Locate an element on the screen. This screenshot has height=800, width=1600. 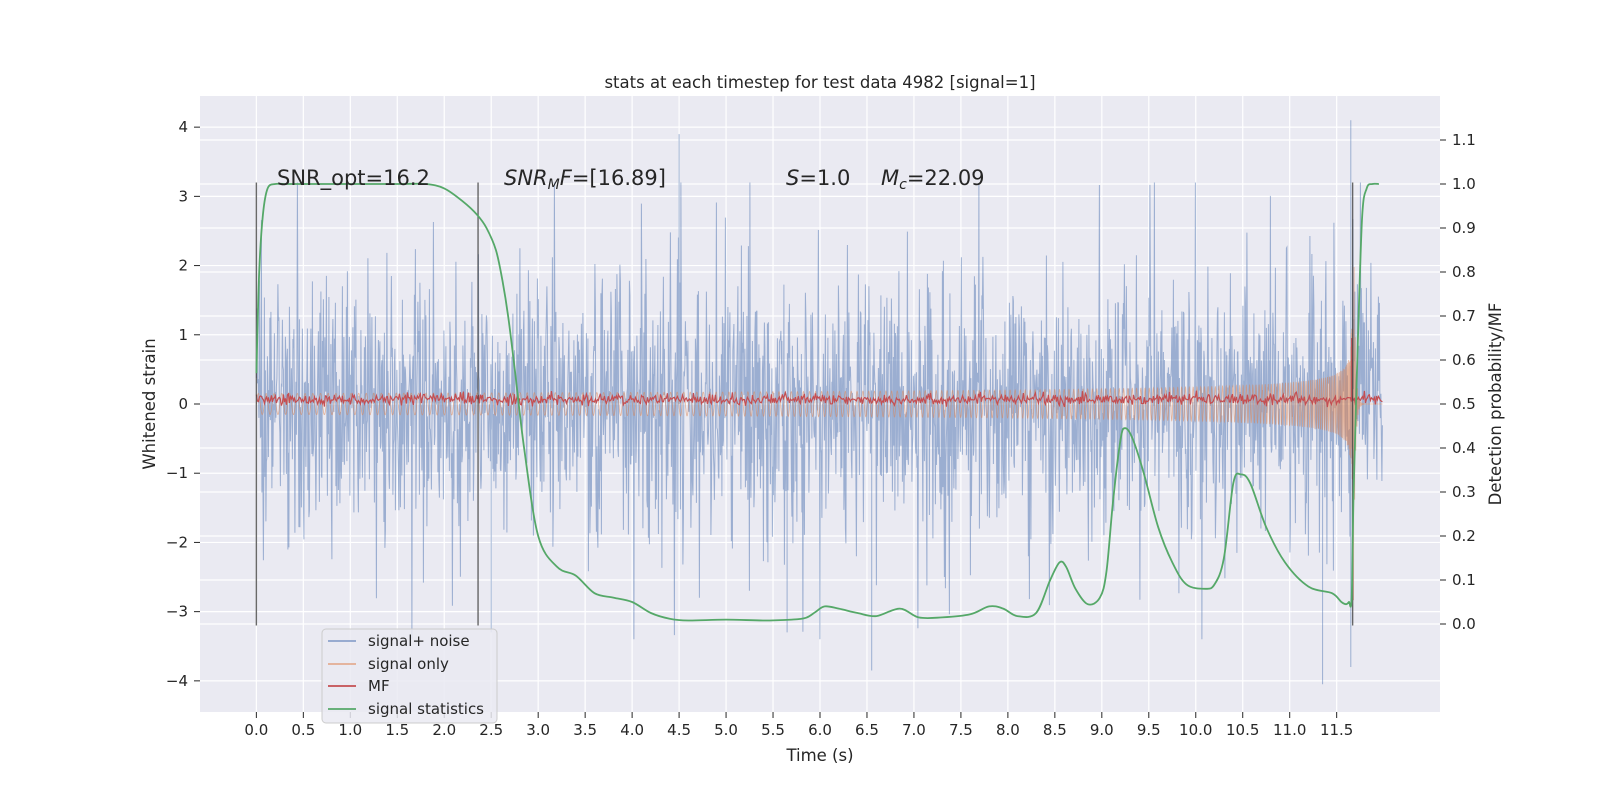
x-tick-label-23: 11.5 is located at coordinates (1336, 730).